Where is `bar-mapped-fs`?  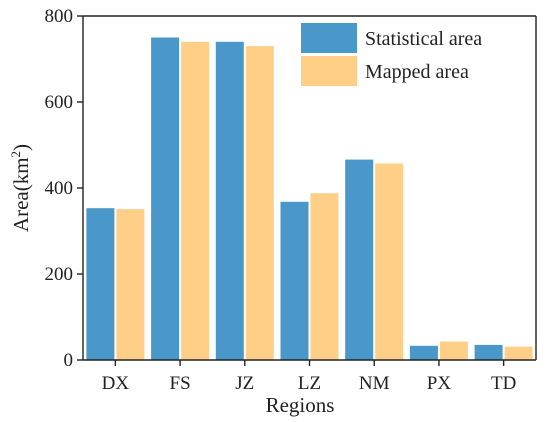
bar-mapped-fs is located at coordinates (195, 201).